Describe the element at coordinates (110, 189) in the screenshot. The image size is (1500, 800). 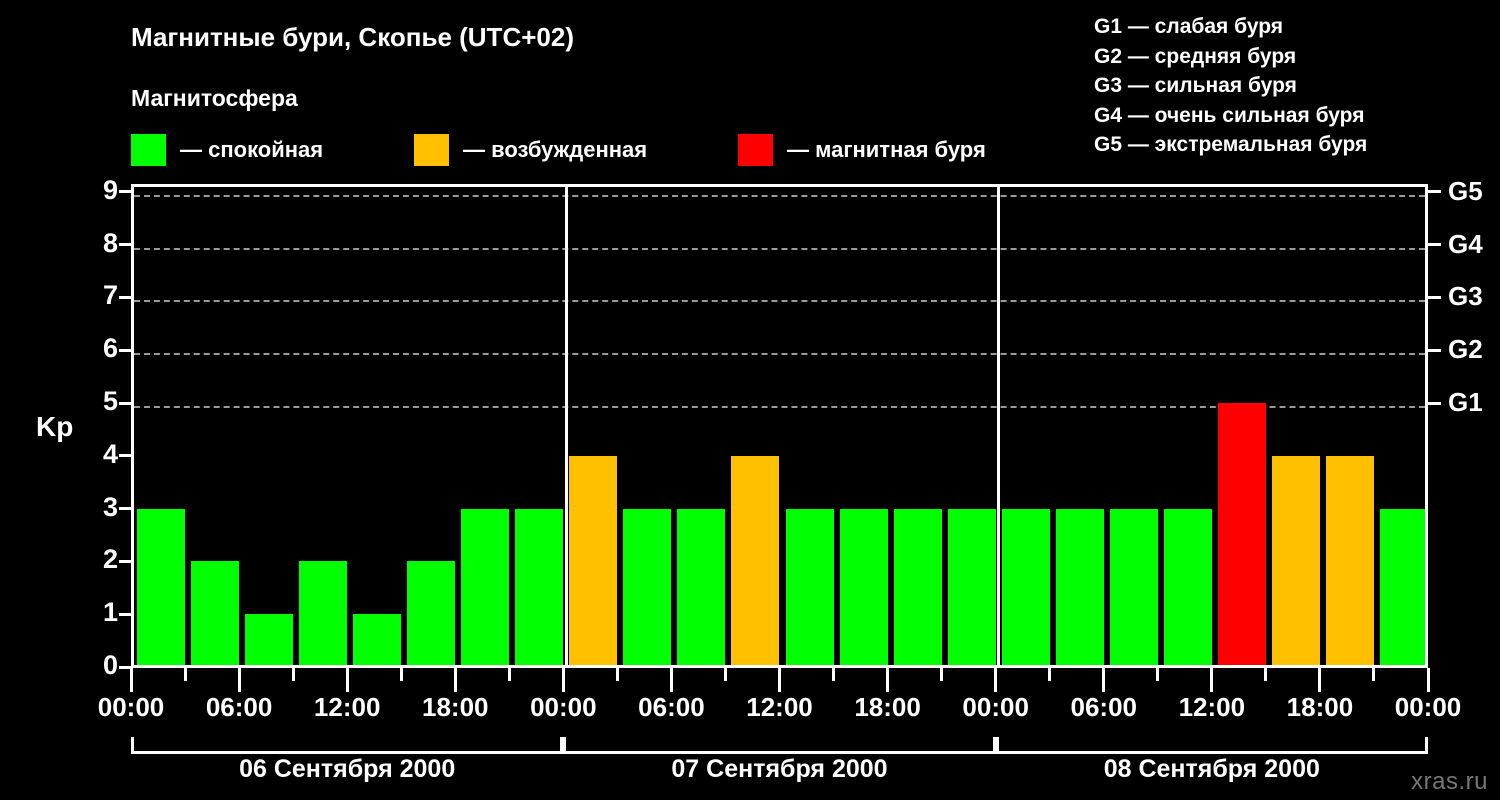
I see `y-tick-label: 9` at that location.